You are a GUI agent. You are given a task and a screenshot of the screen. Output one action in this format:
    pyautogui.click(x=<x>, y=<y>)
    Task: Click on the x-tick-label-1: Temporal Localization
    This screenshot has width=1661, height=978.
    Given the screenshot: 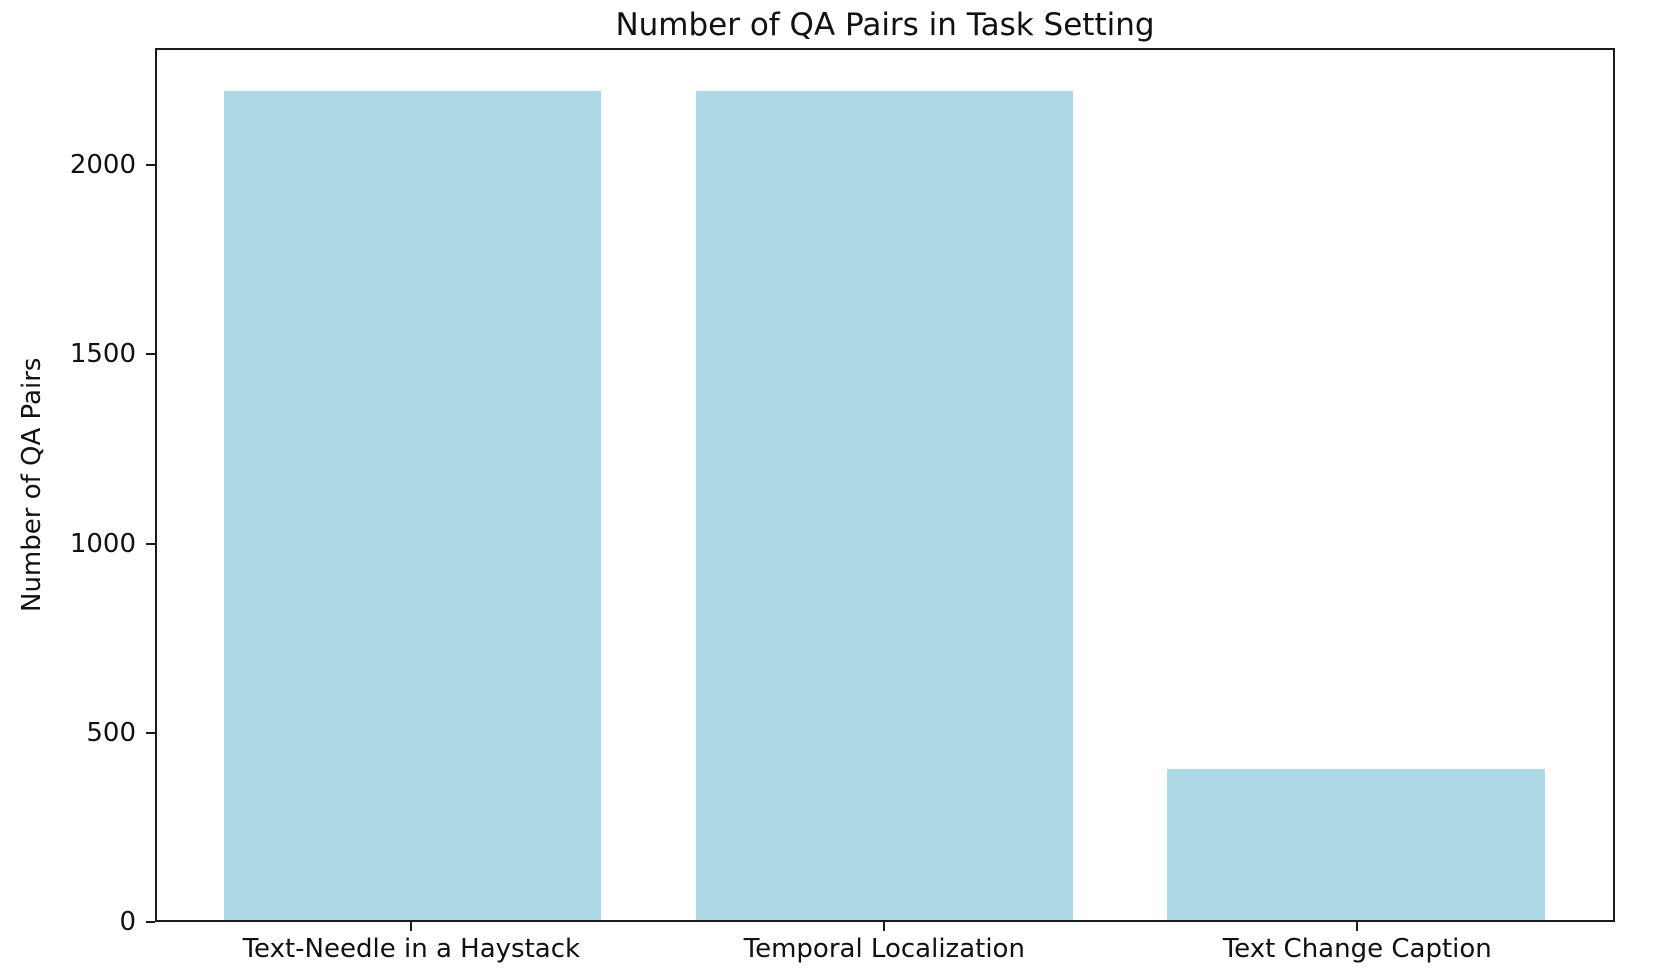 What is the action you would take?
    pyautogui.click(x=884, y=949)
    